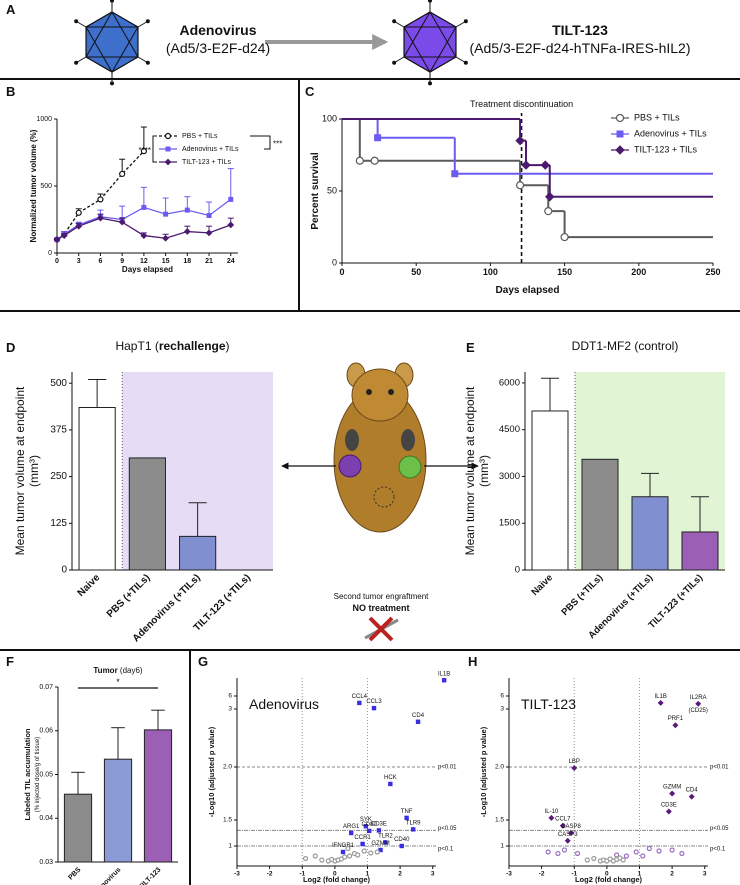 Image resolution: width=740 pixels, height=885 pixels. What do you see at coordinates (46, 731) in the screenshot?
I see `y-tick-label: 0.06` at bounding box center [46, 731].